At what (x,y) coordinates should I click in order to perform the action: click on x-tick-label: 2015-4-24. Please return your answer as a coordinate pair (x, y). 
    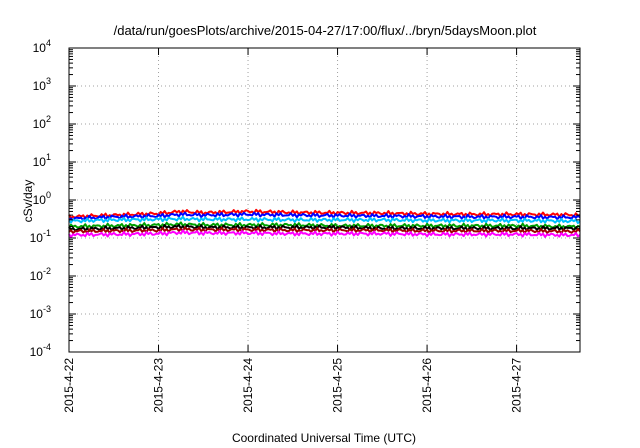
    Looking at the image, I should click on (248, 385).